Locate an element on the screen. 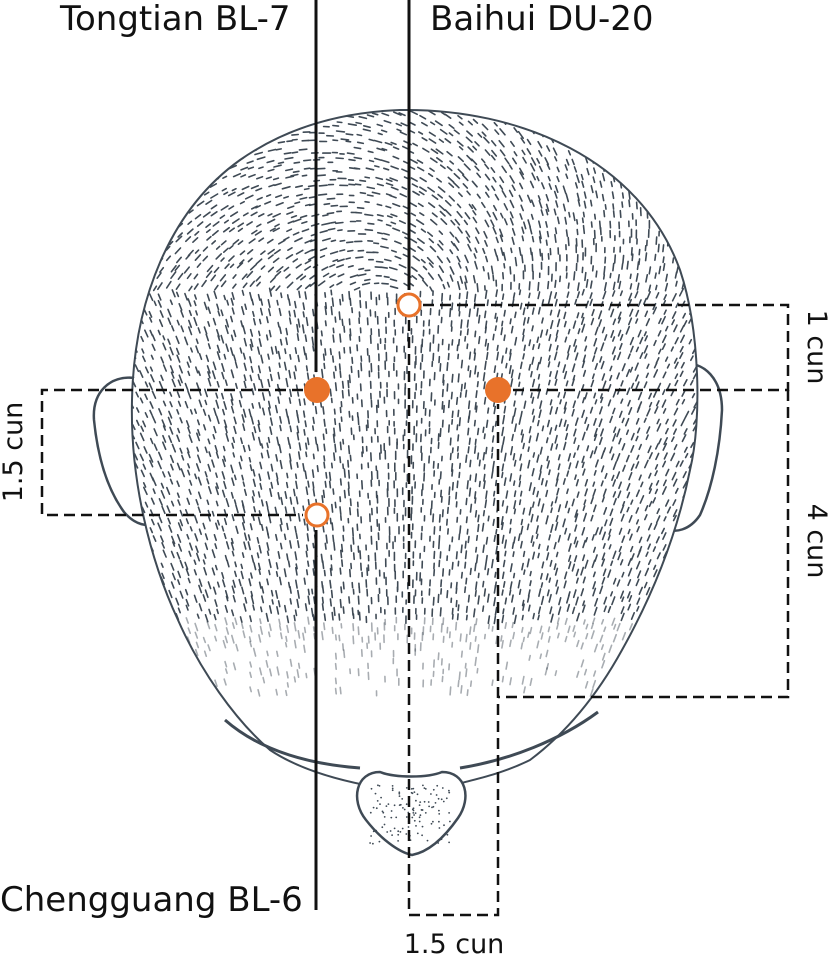  measure-bottom-label: 1.5 cun is located at coordinates (454, 943).